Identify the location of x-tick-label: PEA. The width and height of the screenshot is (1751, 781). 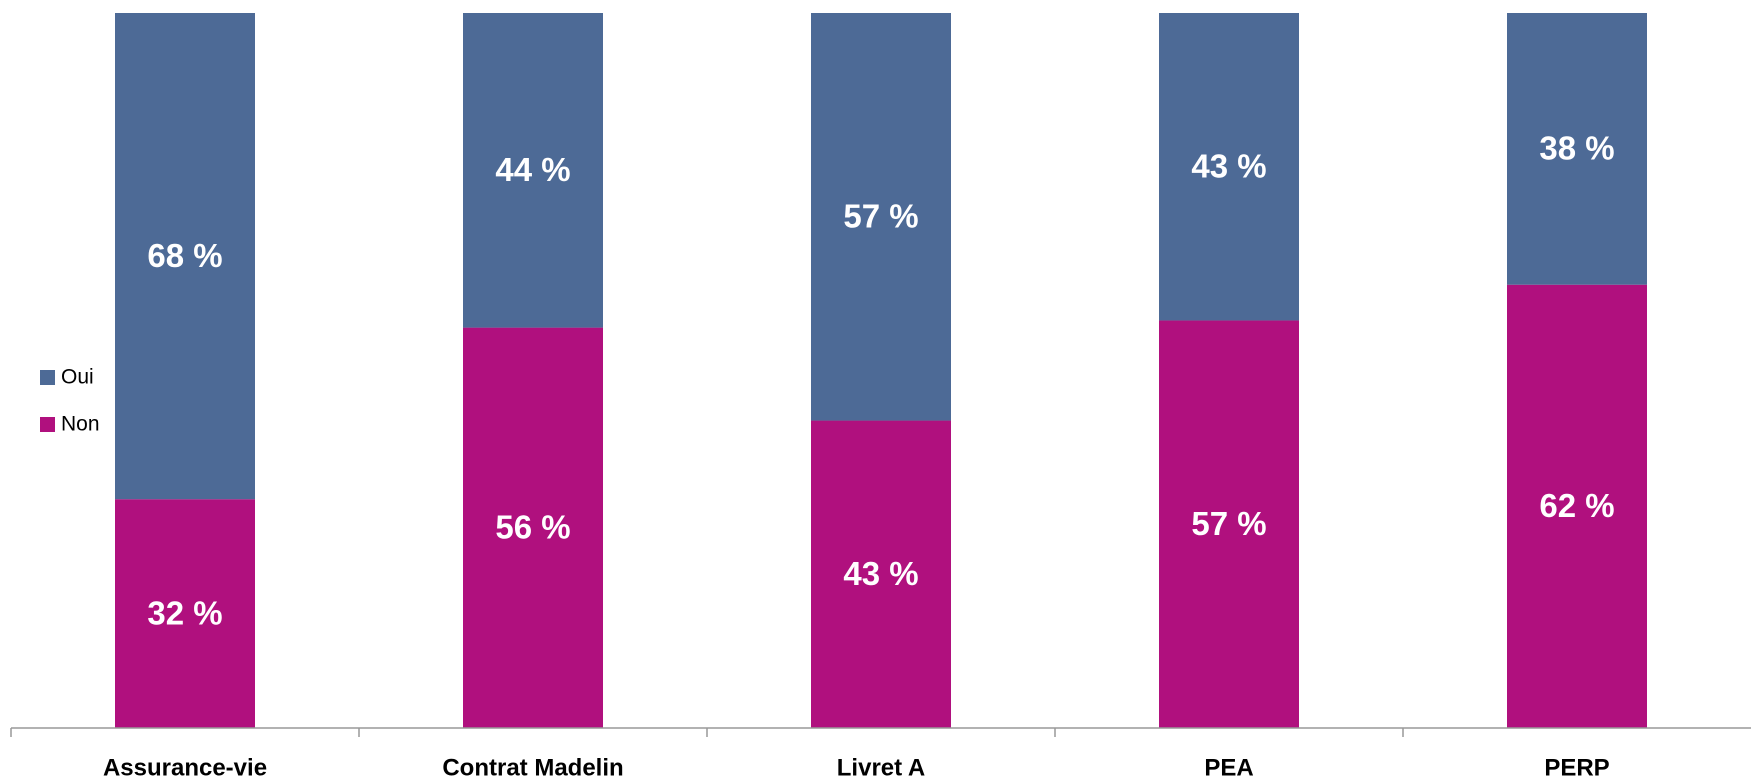
(1228, 767).